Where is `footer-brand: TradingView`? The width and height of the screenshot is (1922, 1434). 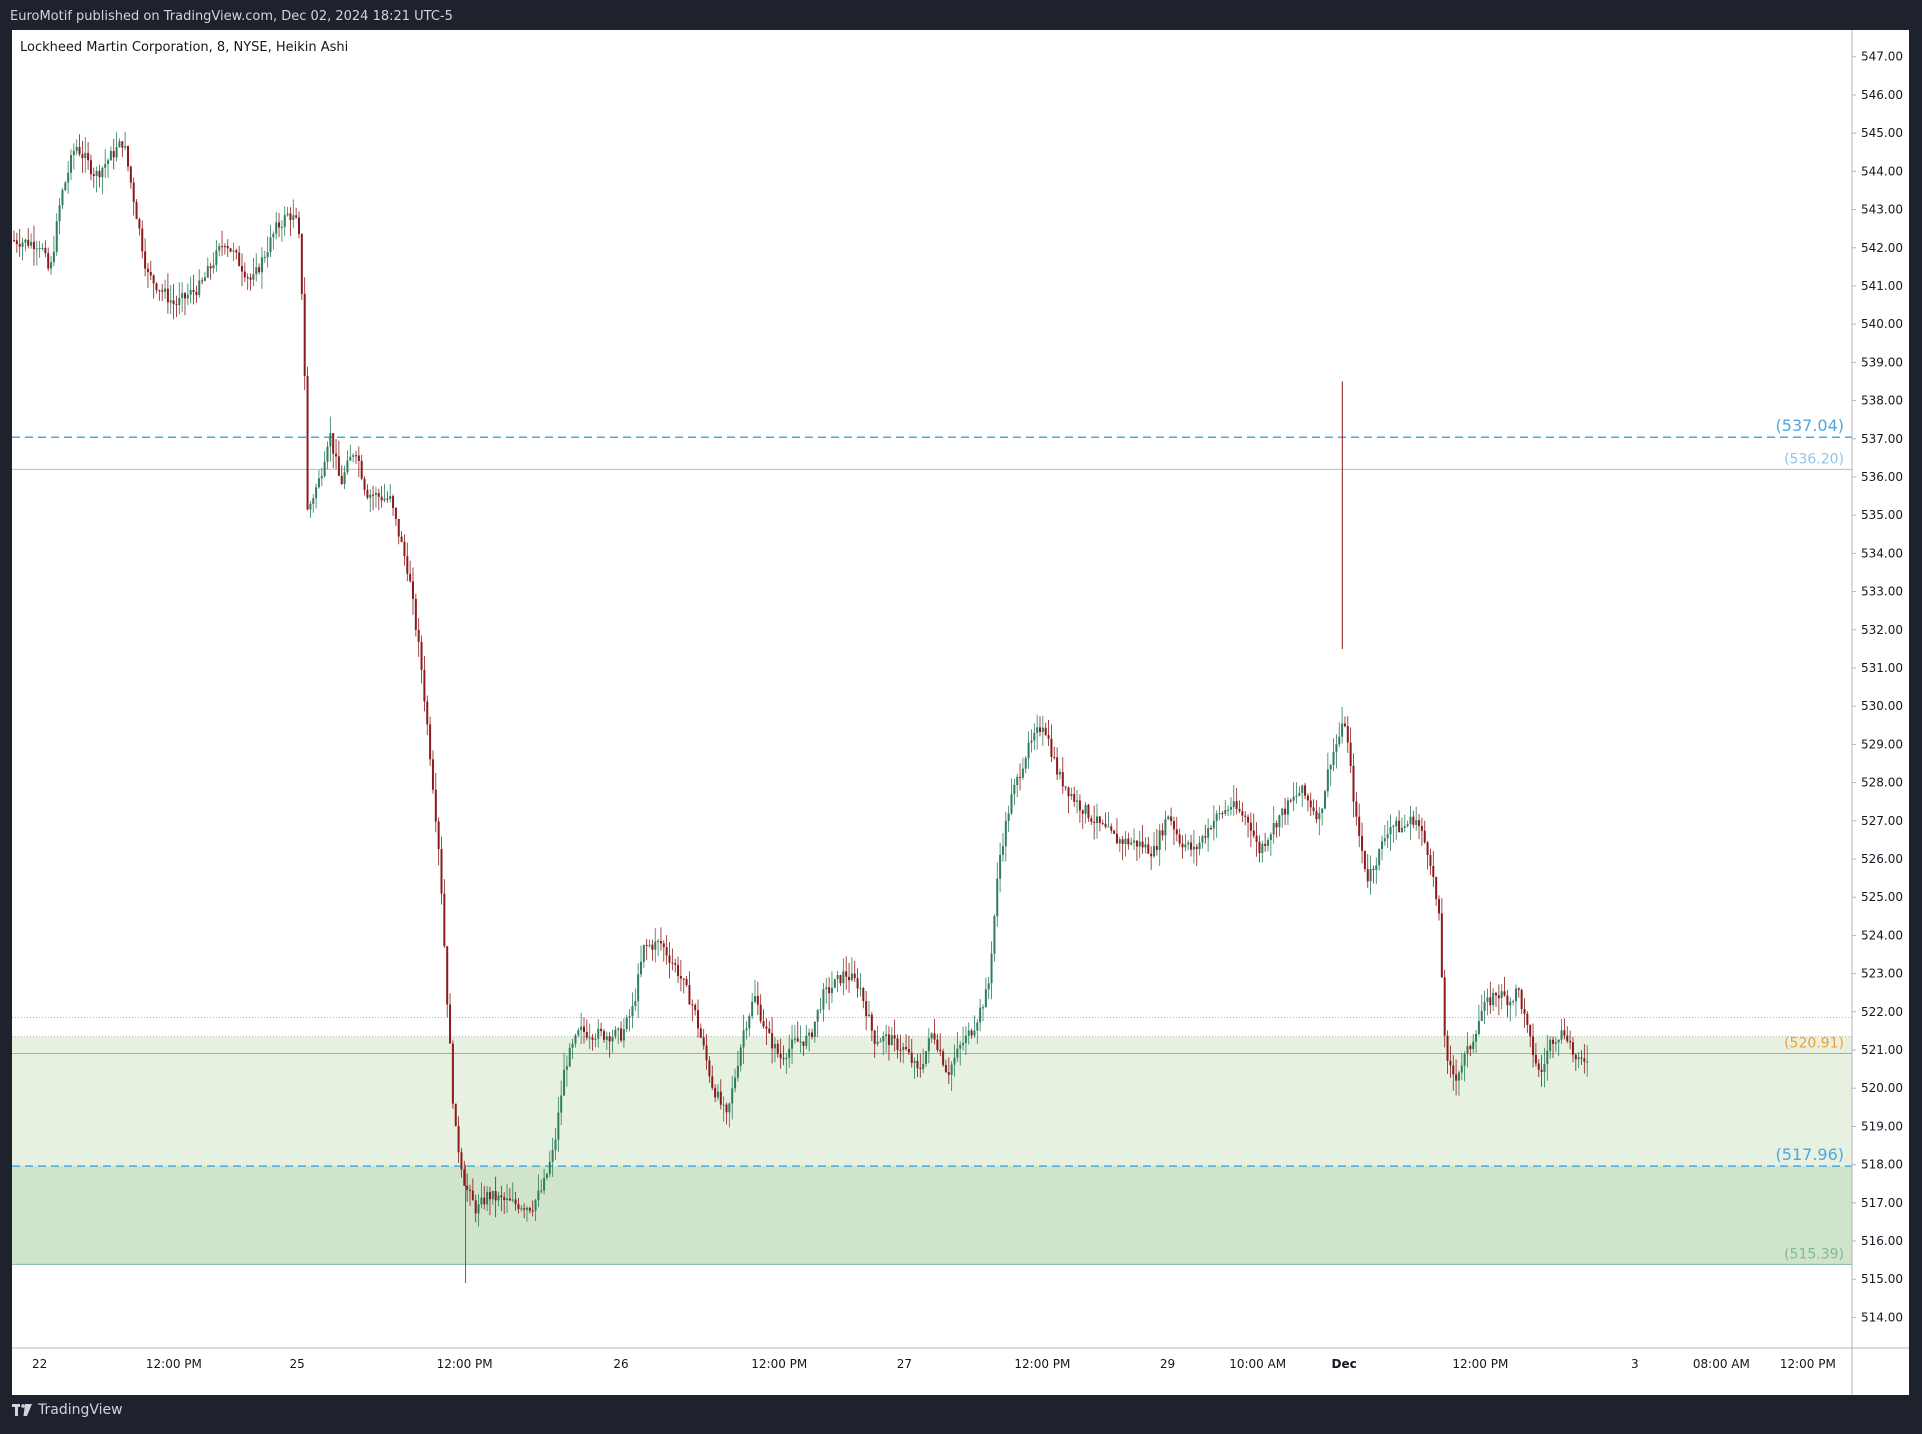
footer-brand: TradingView is located at coordinates (67, 1410).